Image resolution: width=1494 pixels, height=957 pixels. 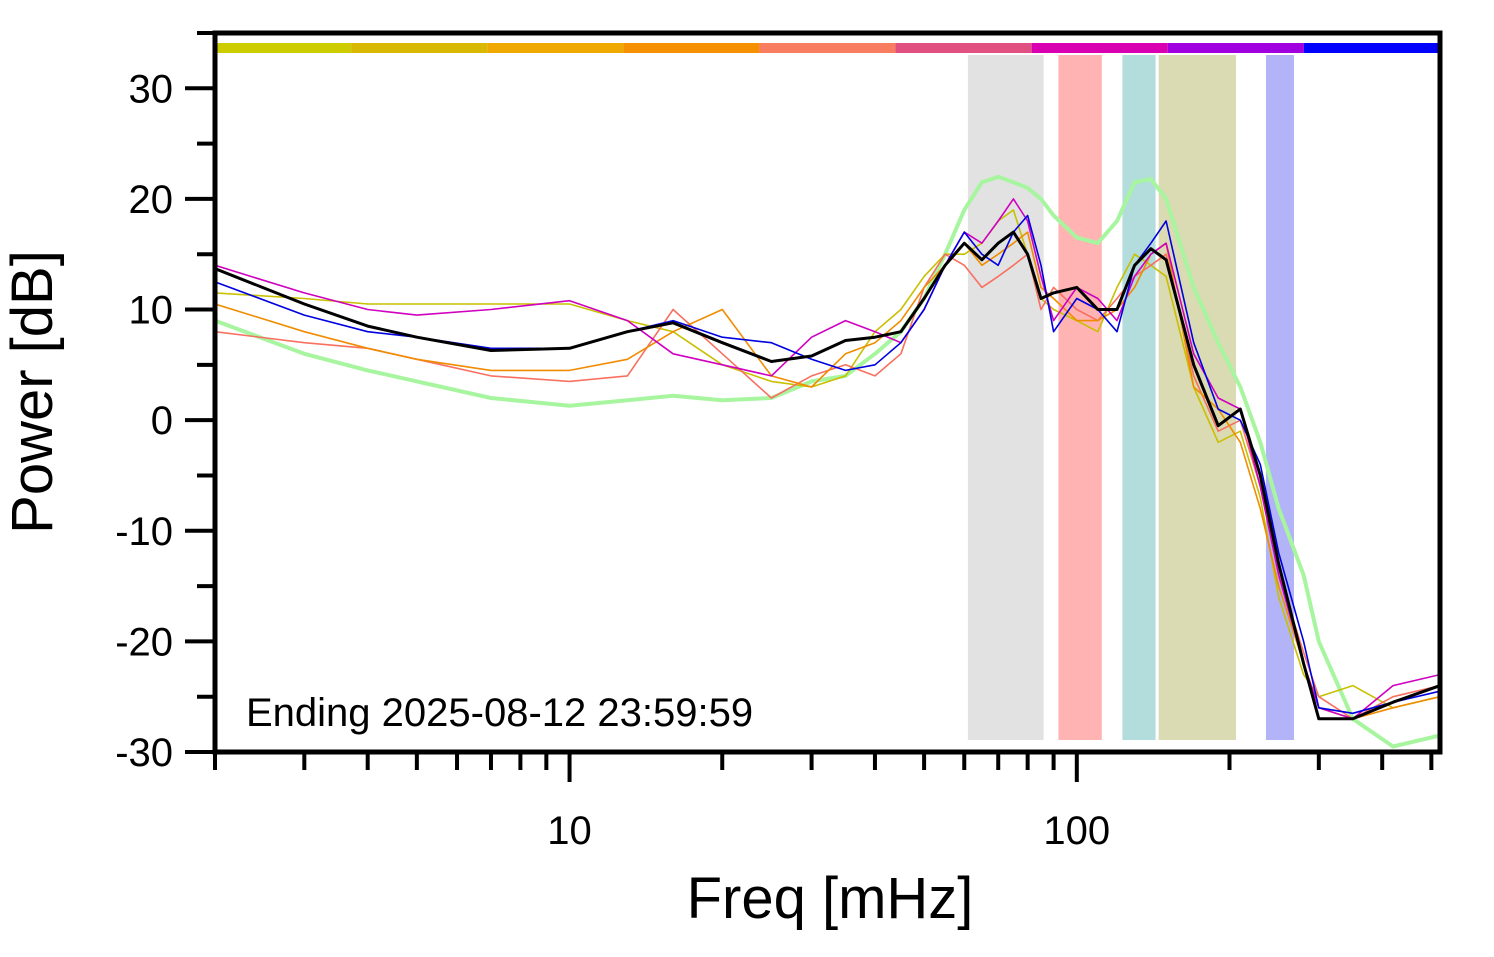 I want to click on y-axis-title: Power [dB], so click(x=32, y=392).